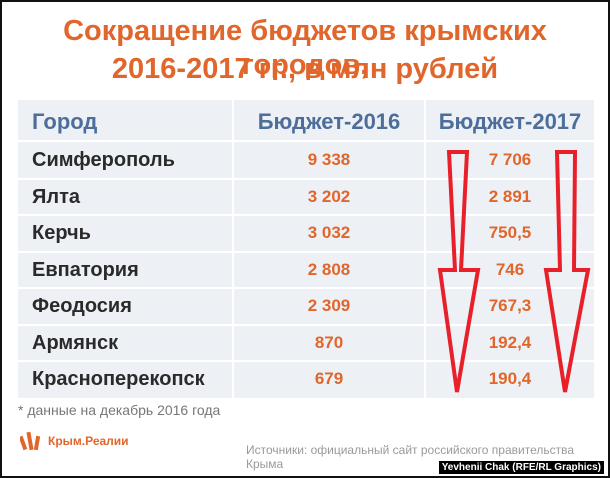 This screenshot has width=610, height=478. I want to click on table-cell-budget-2016: 3 202, so click(329, 196).